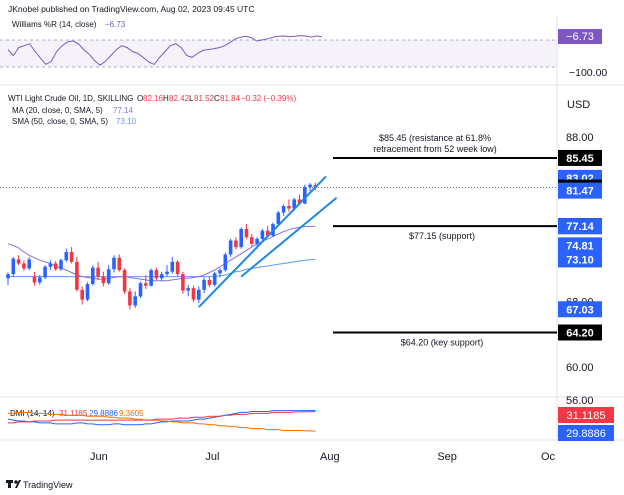 The height and width of the screenshot is (495, 624). Describe the element at coordinates (140, 98) in the screenshot. I see `ohlc-o-label: O` at that location.